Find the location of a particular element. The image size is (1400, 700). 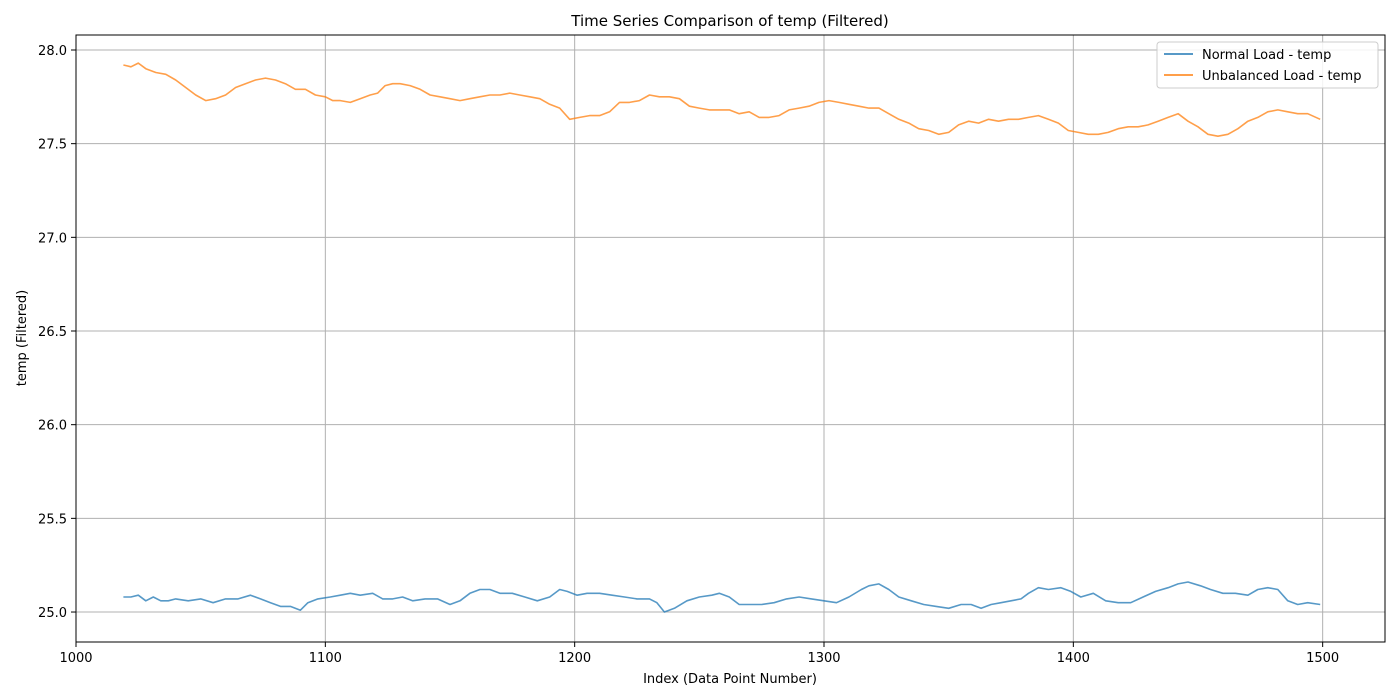

x-axis-label: Index (Data Point Number) is located at coordinates (730, 679).